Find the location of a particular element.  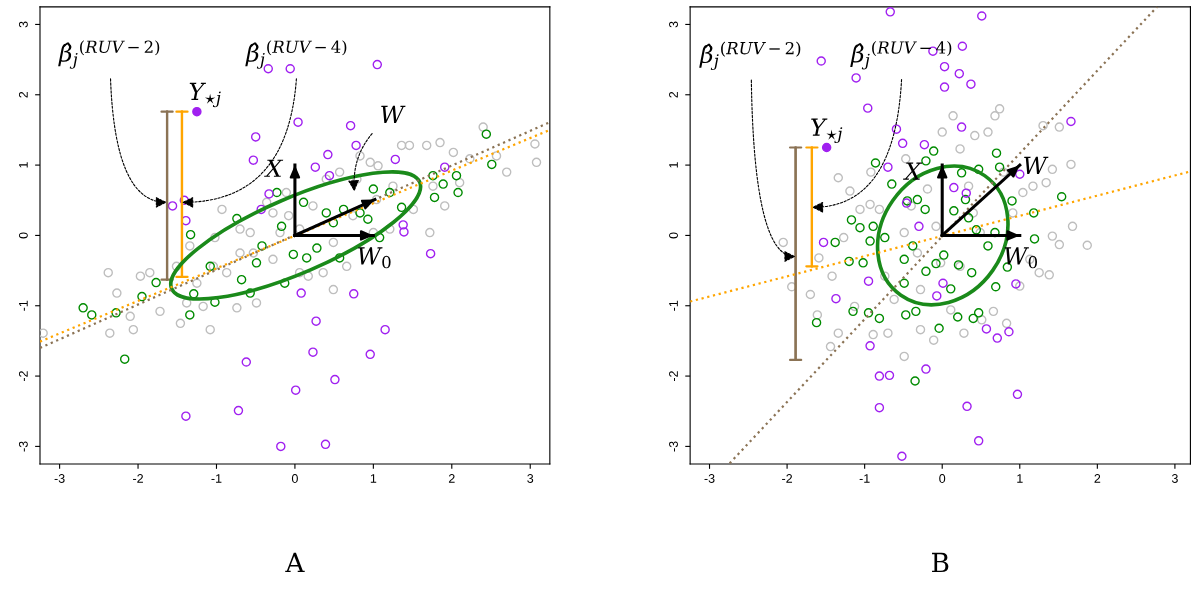

x-axis-title: A is located at coordinates (295, 562).